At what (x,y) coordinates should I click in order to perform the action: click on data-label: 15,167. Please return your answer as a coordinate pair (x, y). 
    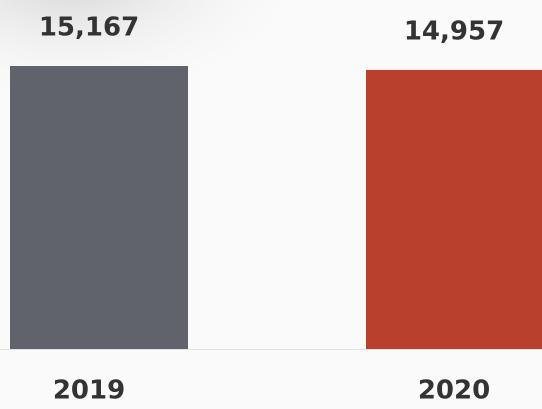
    Looking at the image, I should click on (89, 28).